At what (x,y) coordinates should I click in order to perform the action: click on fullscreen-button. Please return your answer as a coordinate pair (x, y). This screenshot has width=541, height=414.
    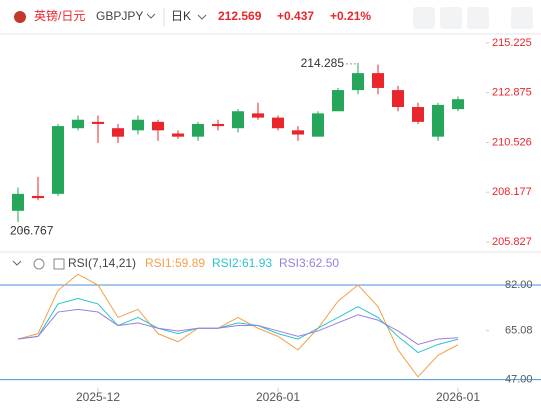
    Looking at the image, I should click on (522, 18).